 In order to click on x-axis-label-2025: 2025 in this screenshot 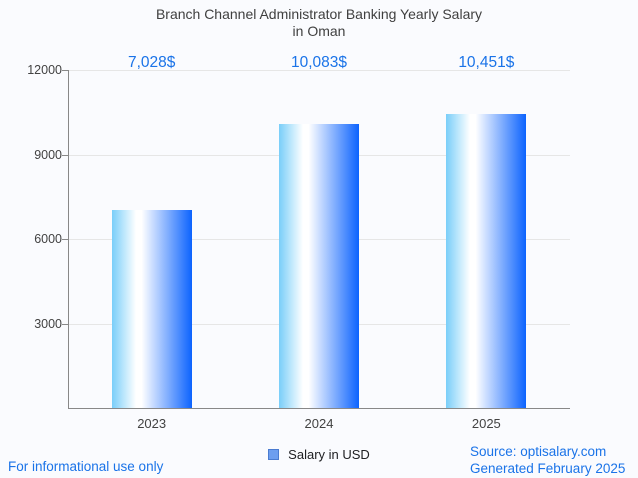, I will do `click(486, 423)`.